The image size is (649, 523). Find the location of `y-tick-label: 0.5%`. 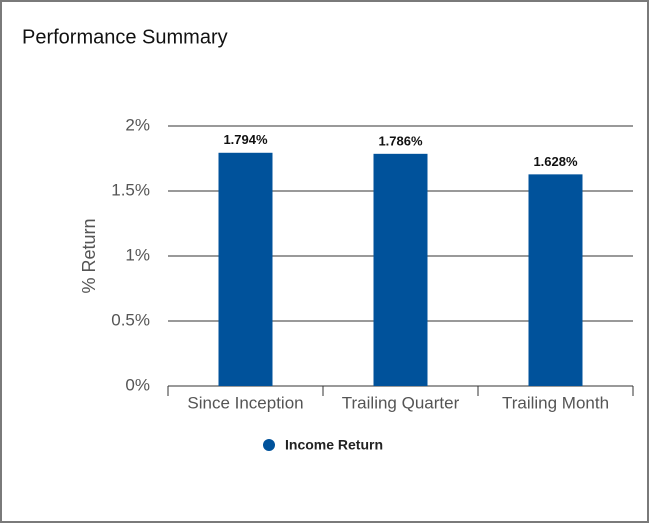

y-tick-label: 0.5% is located at coordinates (130, 319).